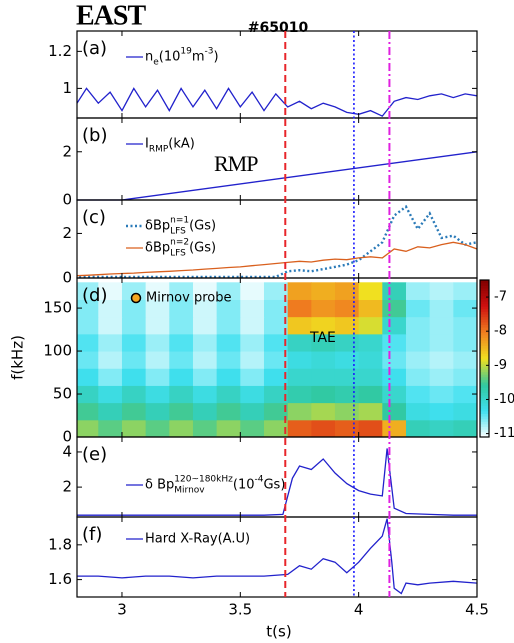 The image size is (514, 643). Describe the element at coordinates (198, 57) in the screenshot. I see `legend-label: m` at that location.